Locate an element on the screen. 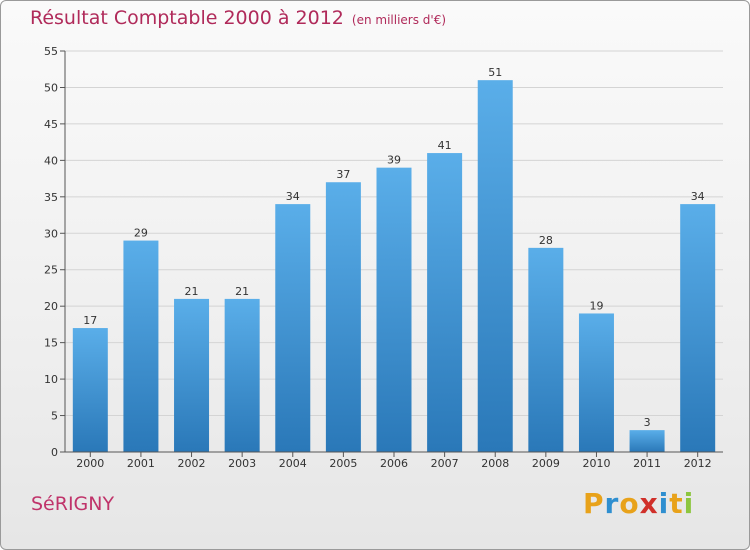  y-tick-label: 0 is located at coordinates (54, 452).